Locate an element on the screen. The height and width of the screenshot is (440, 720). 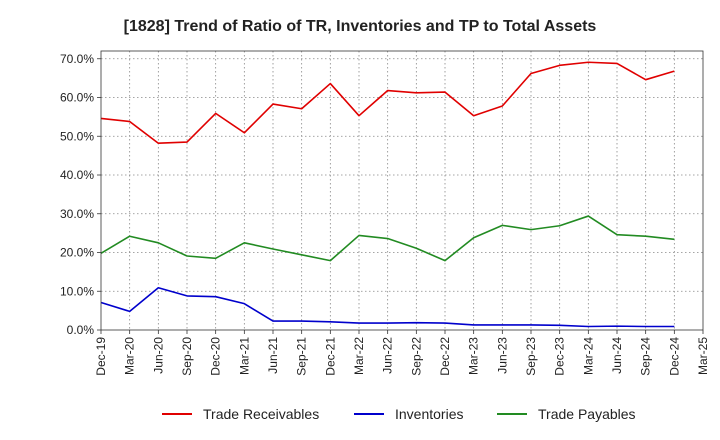
y-tick-label: 40.0% is located at coordinates (77, 175).